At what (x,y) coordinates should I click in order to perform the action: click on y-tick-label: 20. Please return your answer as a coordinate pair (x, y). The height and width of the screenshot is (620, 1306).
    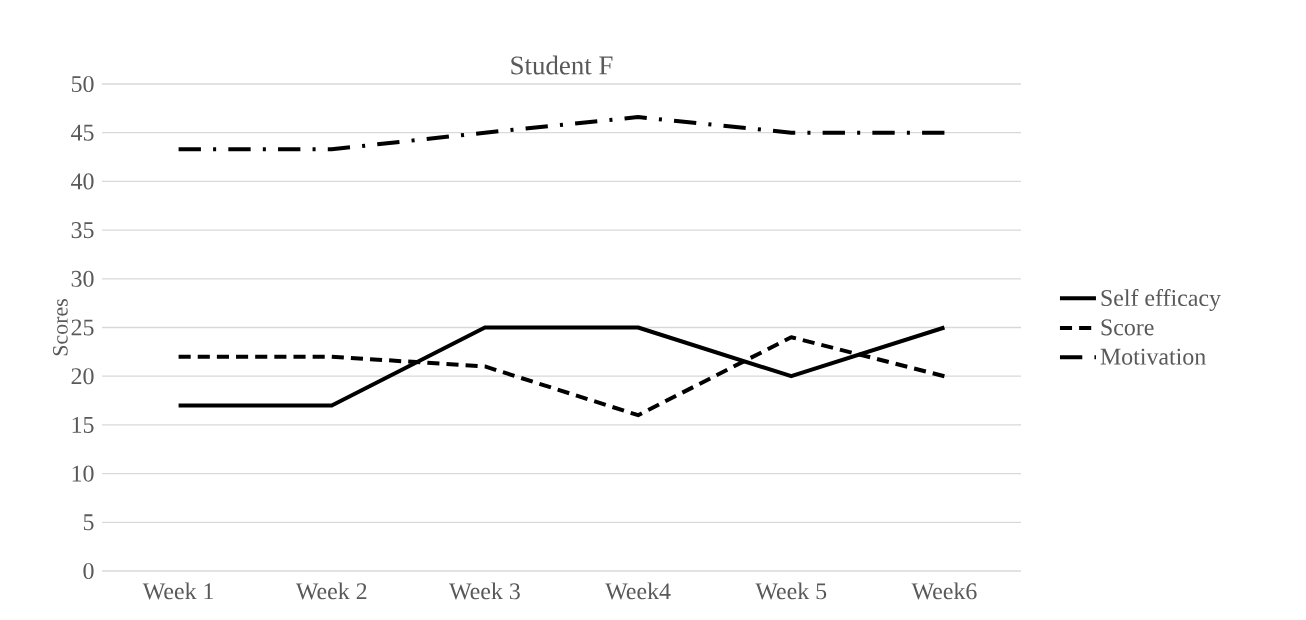
    Looking at the image, I should click on (82, 376).